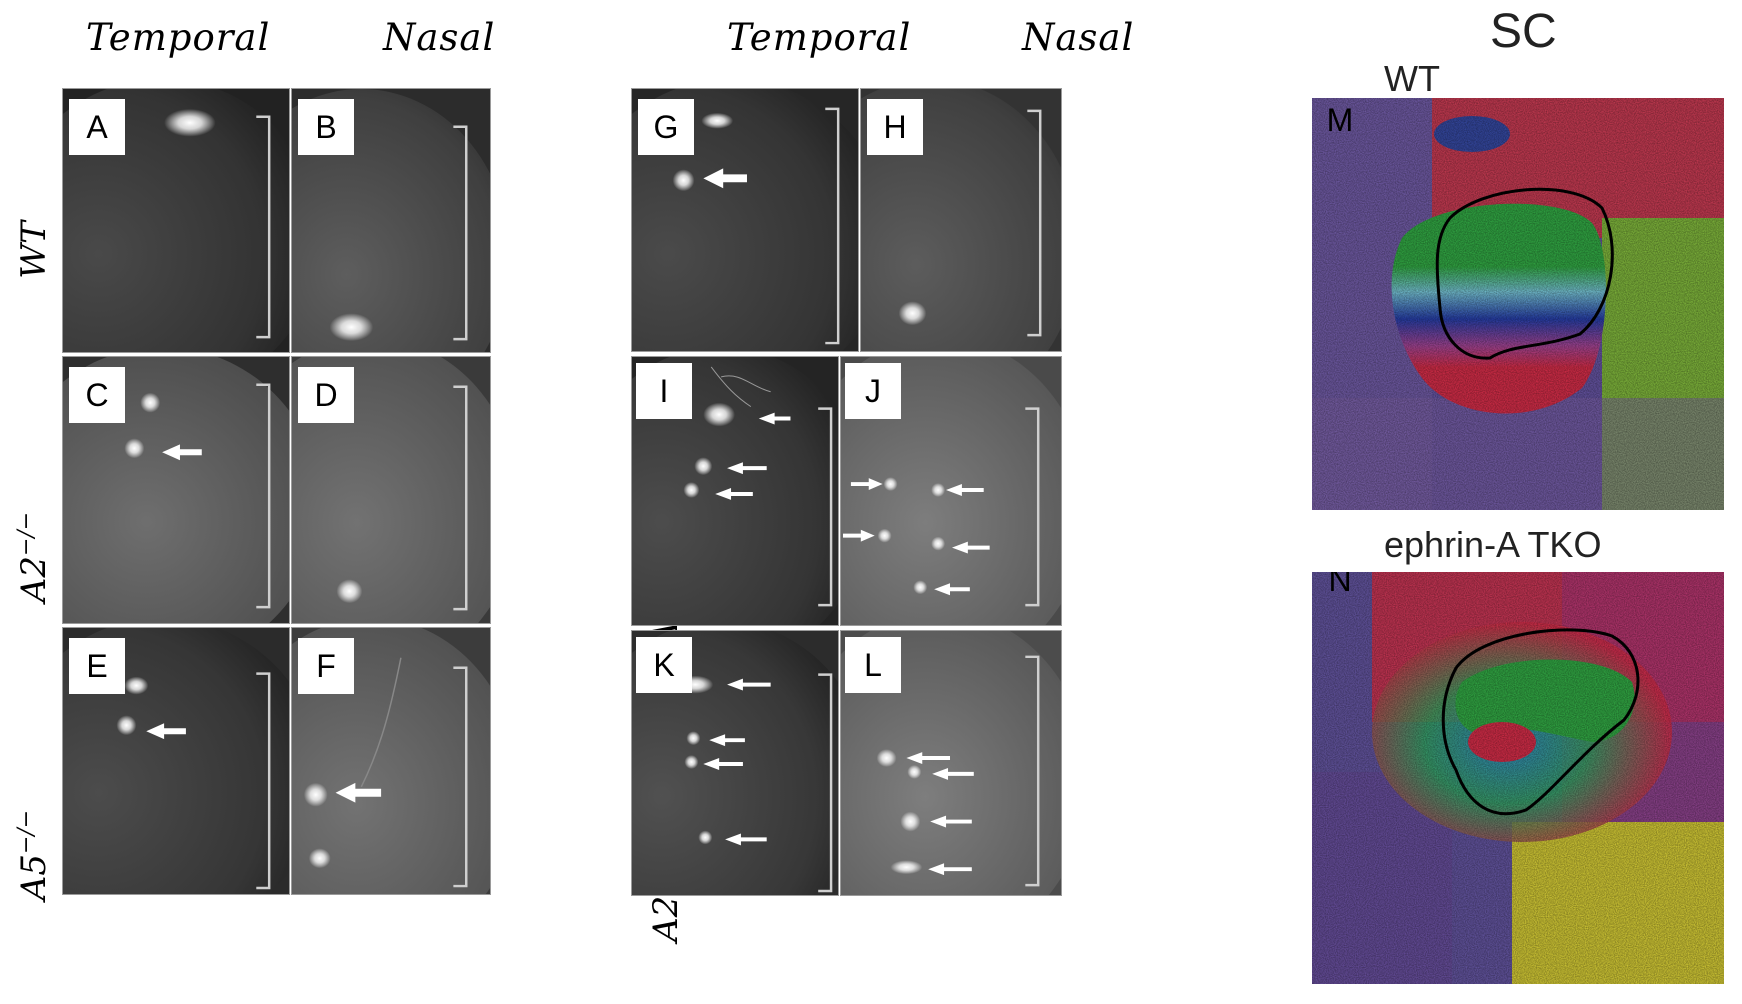  Describe the element at coordinates (97, 395) in the screenshot. I see `panel-label-c: C` at that location.